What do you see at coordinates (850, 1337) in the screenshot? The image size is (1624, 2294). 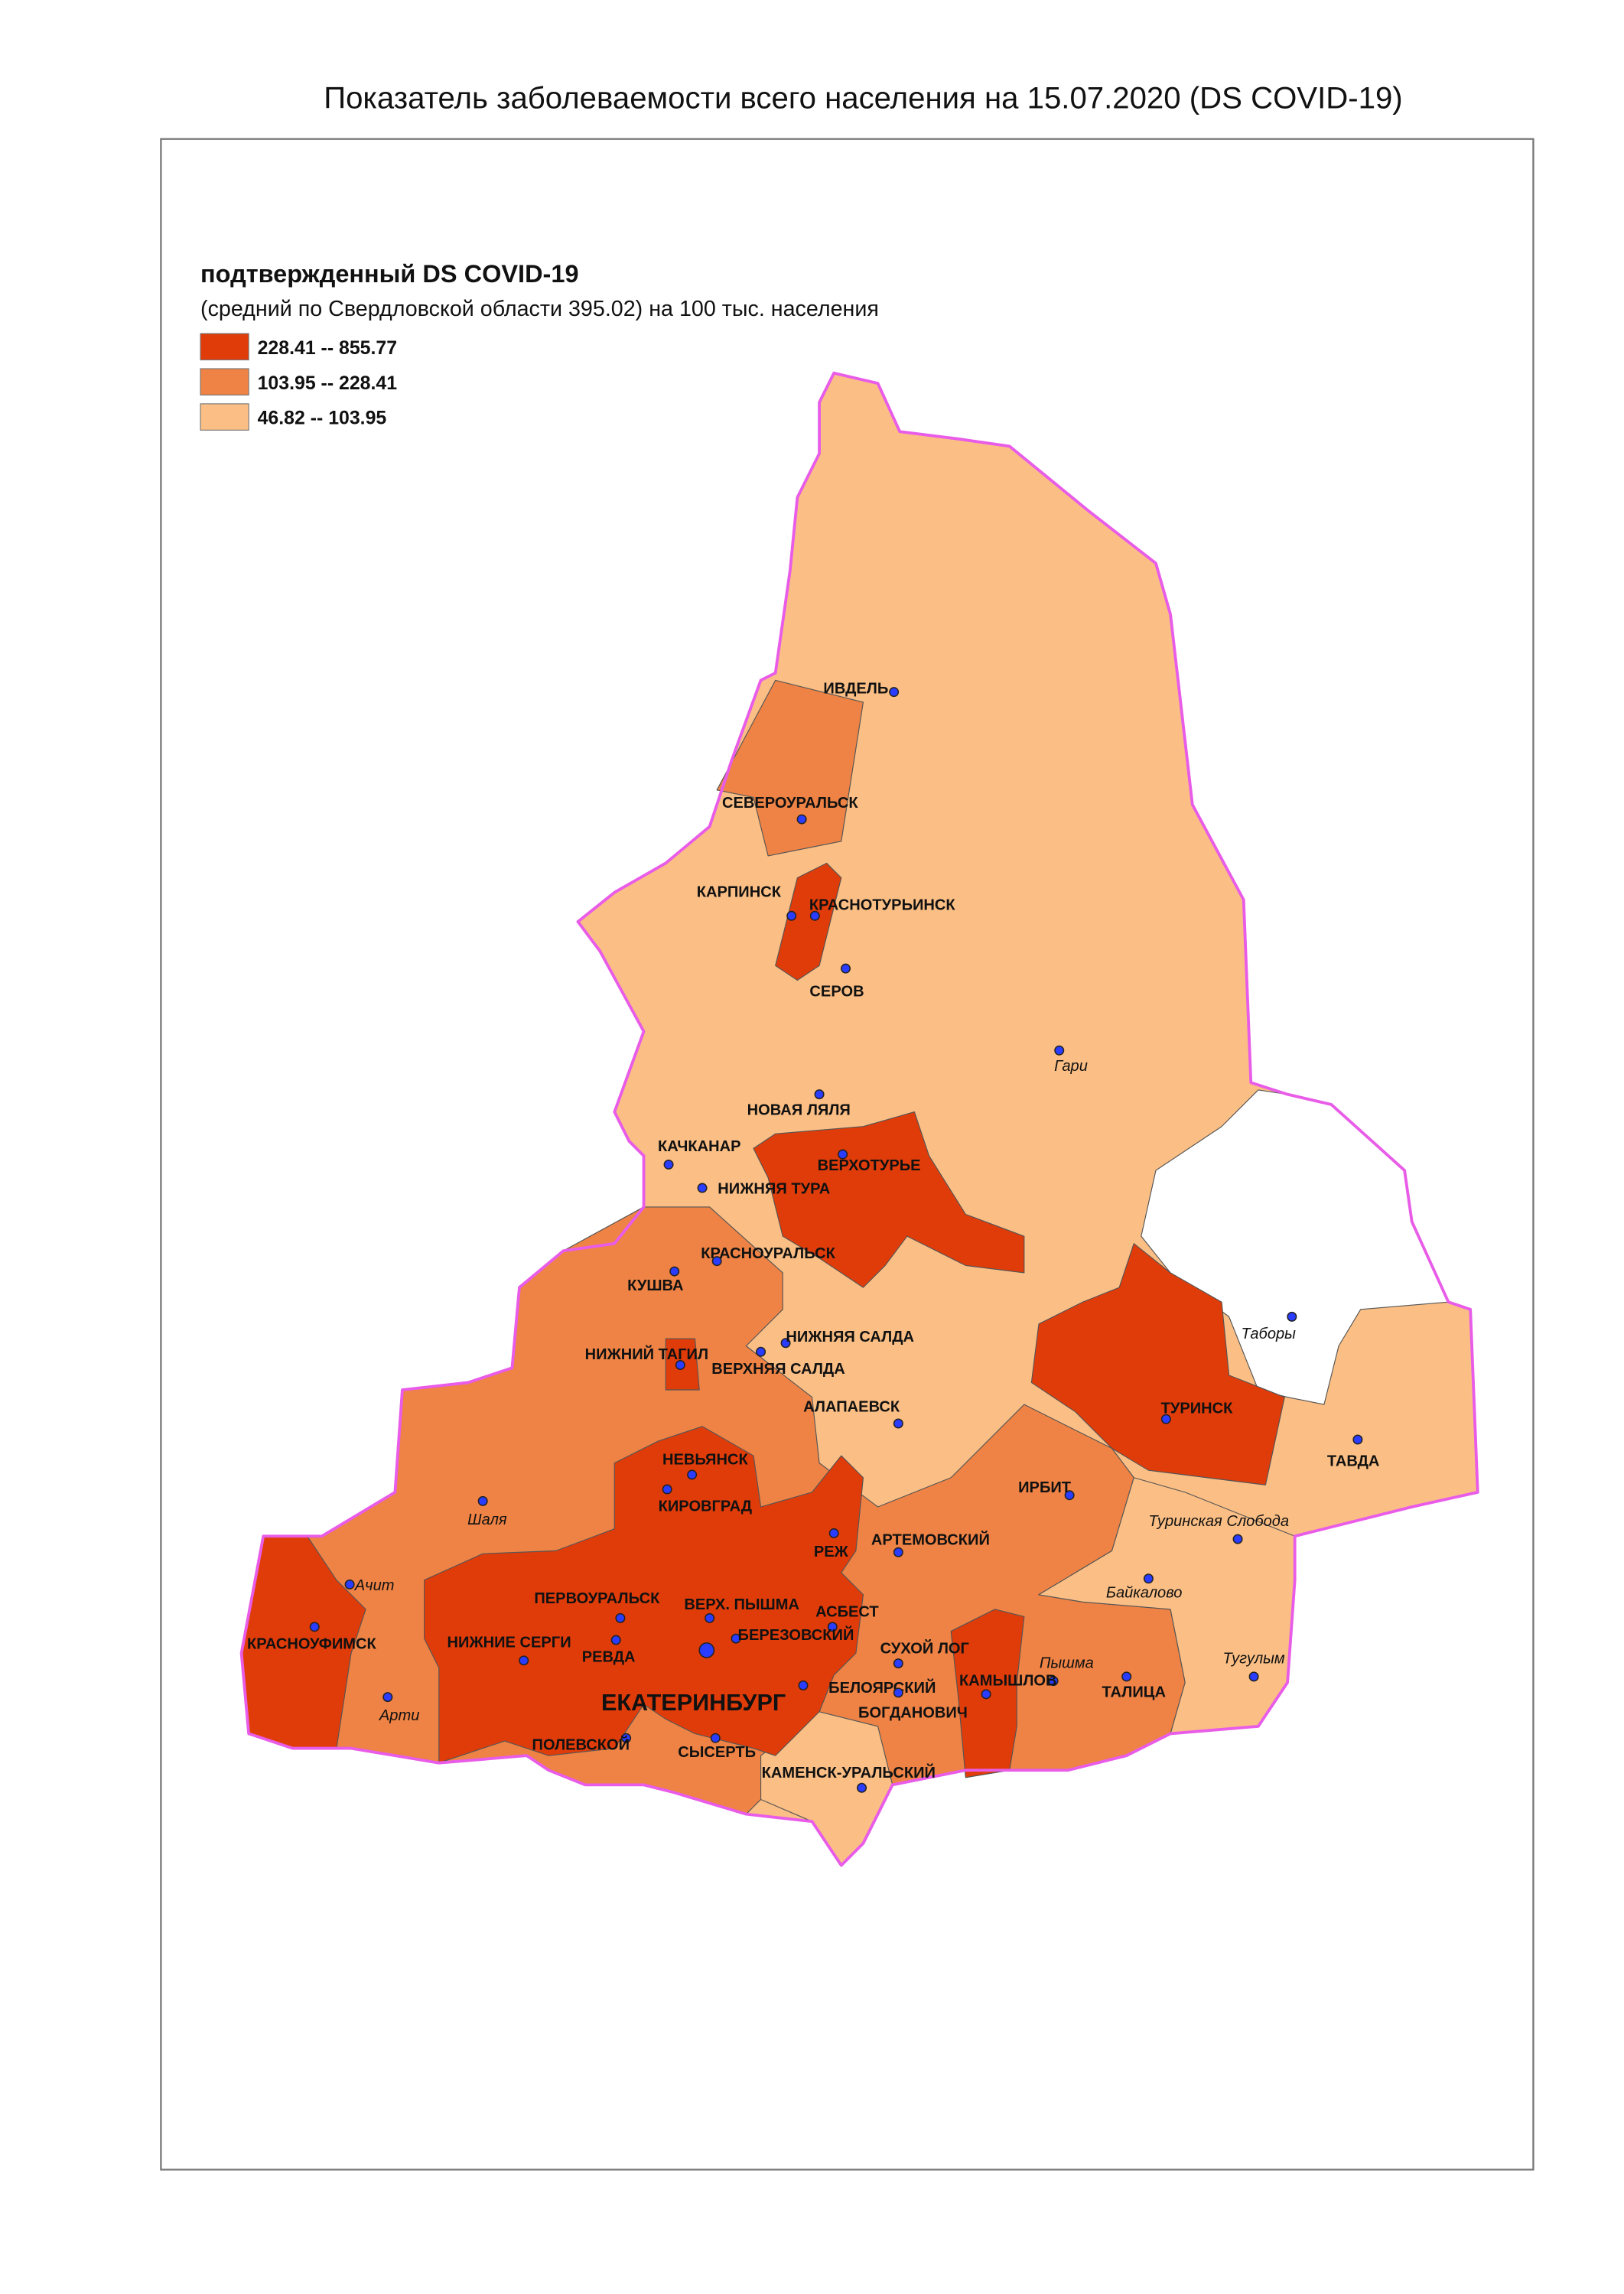 I see `place-label: НИЖНЯЯ САЛДА` at bounding box center [850, 1337].